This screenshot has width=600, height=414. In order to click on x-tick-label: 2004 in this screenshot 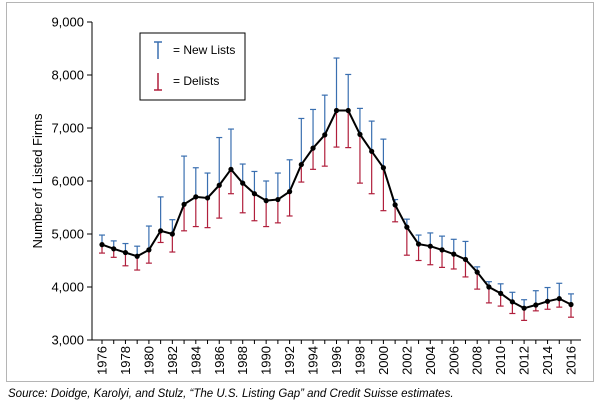, I will do `click(430, 360)`.